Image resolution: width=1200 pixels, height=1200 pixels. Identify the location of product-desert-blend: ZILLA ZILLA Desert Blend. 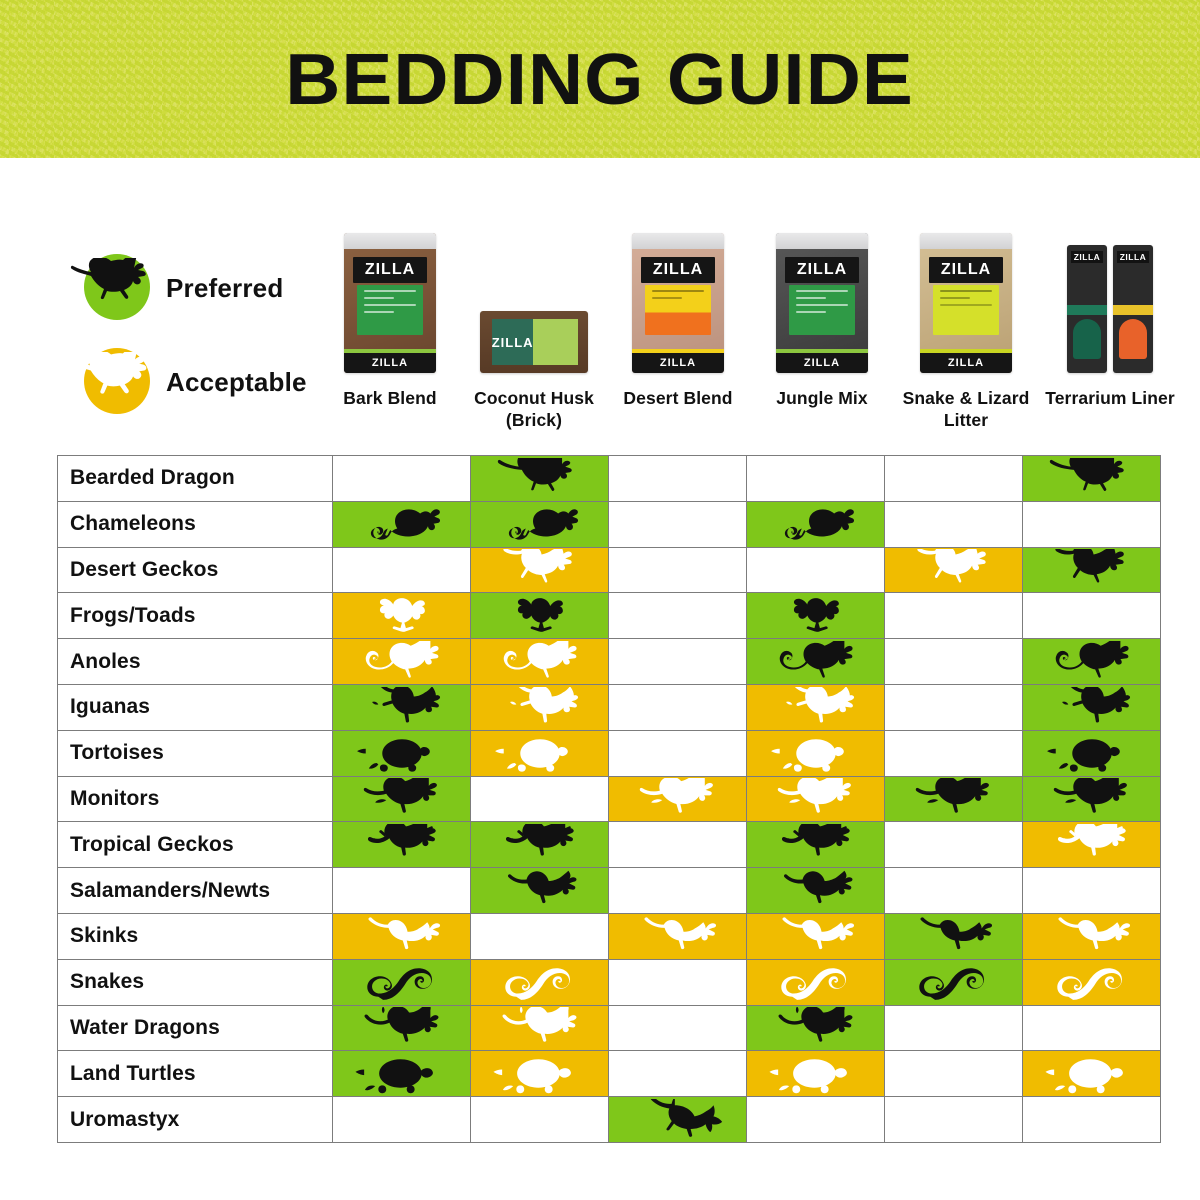
(678, 335).